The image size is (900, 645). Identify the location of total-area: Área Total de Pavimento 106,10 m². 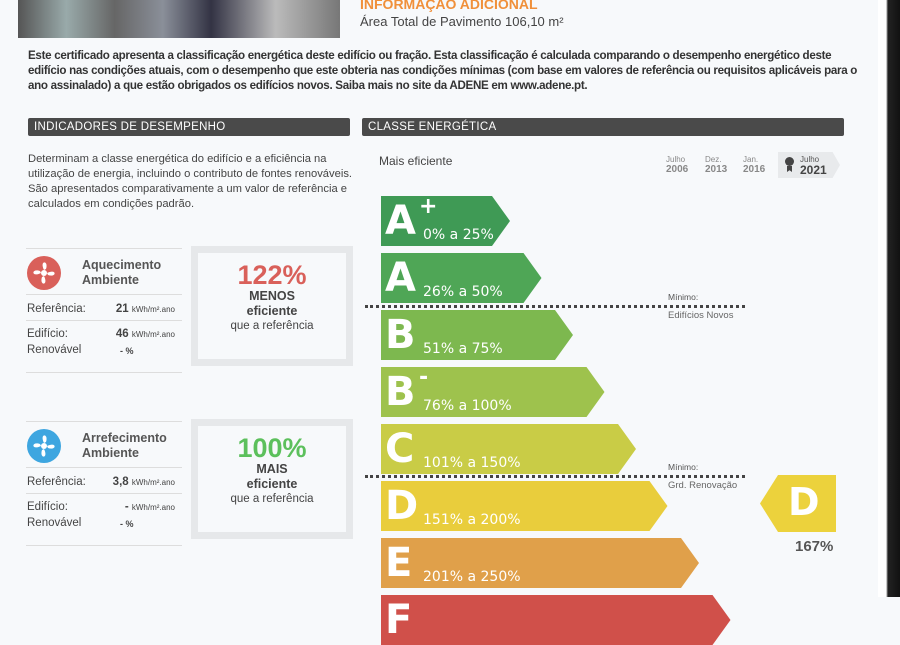
(462, 21).